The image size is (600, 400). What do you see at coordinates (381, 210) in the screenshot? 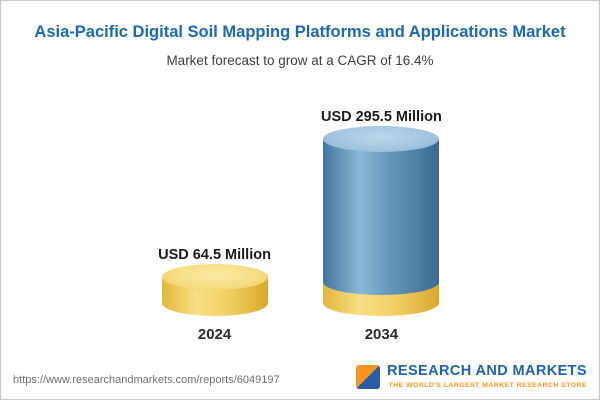
I see `cylinder-segment-blue-2034` at bounding box center [381, 210].